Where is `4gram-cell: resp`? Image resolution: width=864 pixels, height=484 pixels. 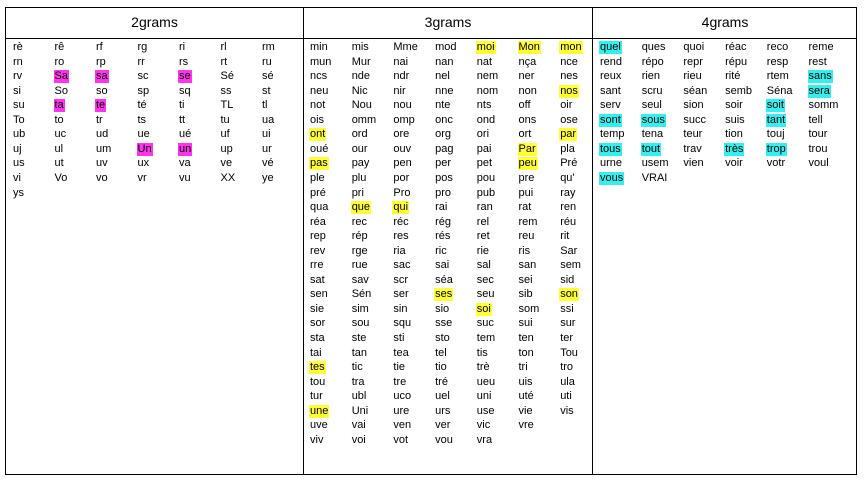
4gram-cell: resp is located at coordinates (777, 61).